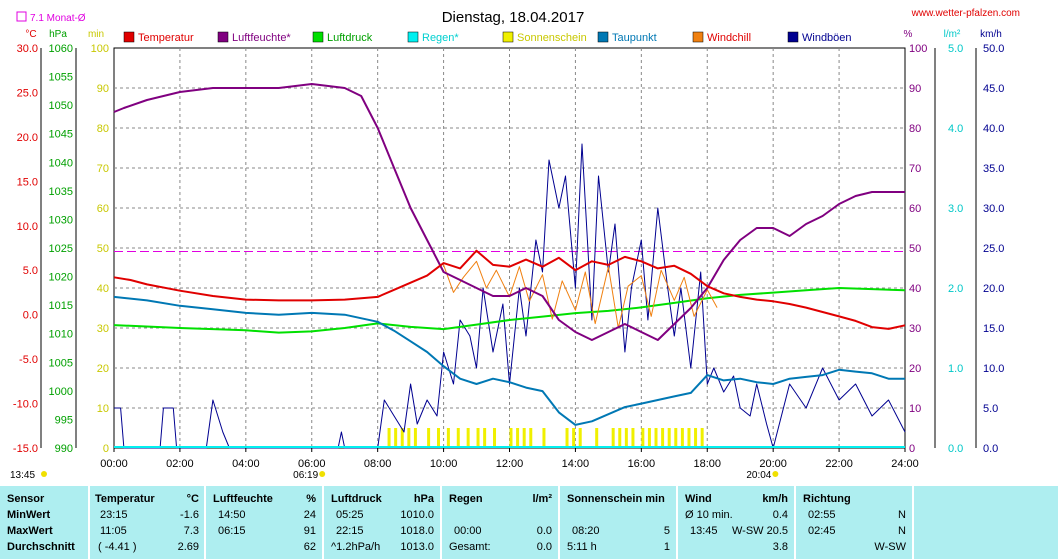 The image size is (1058, 559). What do you see at coordinates (912, 449) in the screenshot?
I see `humidity-tick-label: 0` at bounding box center [912, 449].